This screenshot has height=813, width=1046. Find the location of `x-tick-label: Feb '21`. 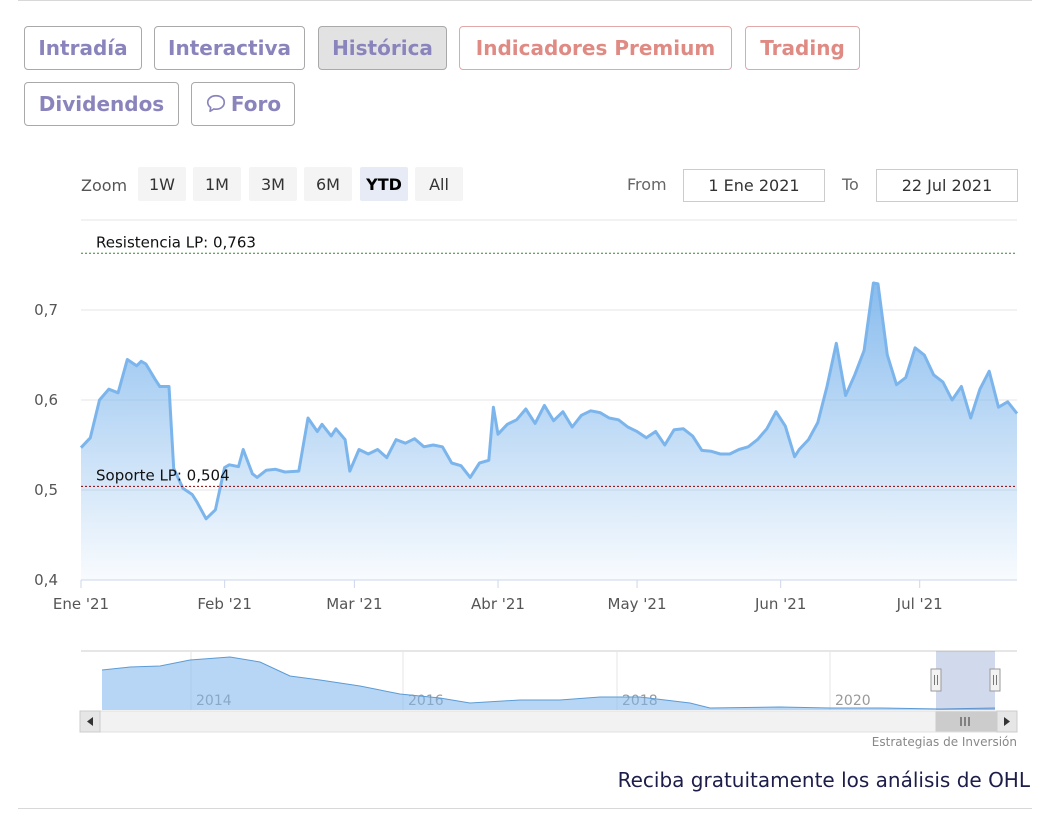

x-tick-label: Feb '21 is located at coordinates (224, 604).